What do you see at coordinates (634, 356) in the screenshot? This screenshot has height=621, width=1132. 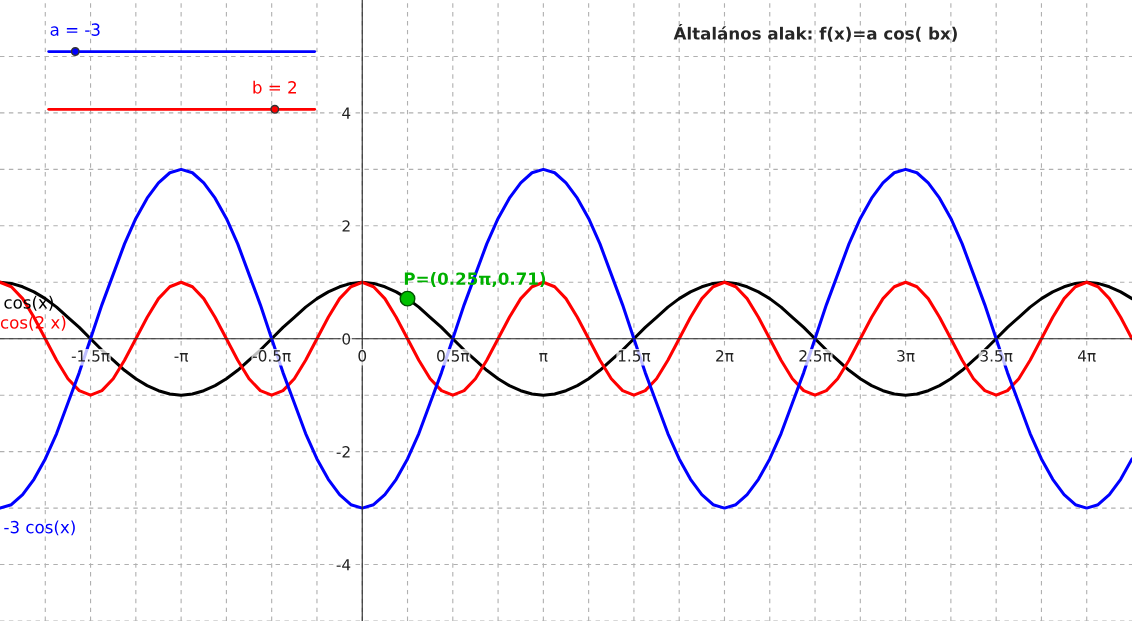 I see `x-tick-label: 1.5π` at bounding box center [634, 356].